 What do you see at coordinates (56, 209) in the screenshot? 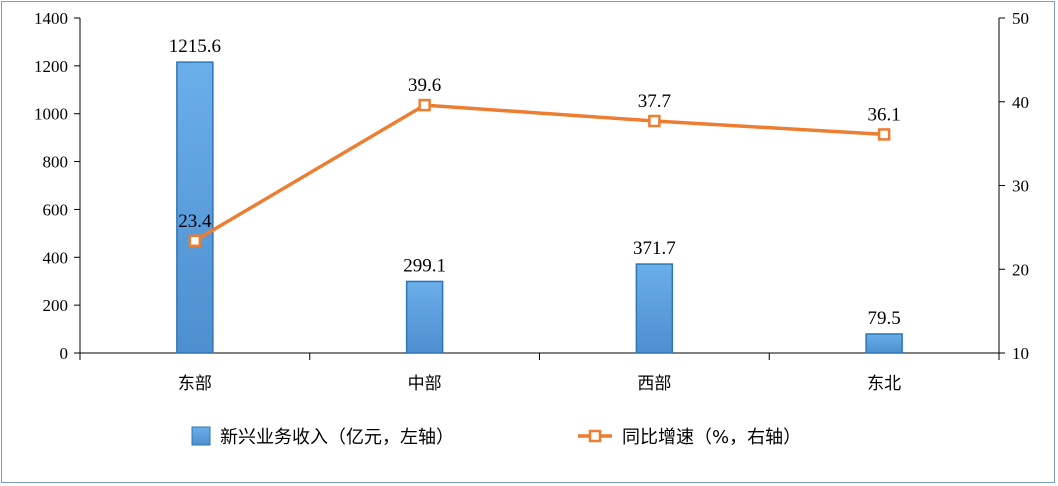
I see `left-tick-label: 600` at bounding box center [56, 209].